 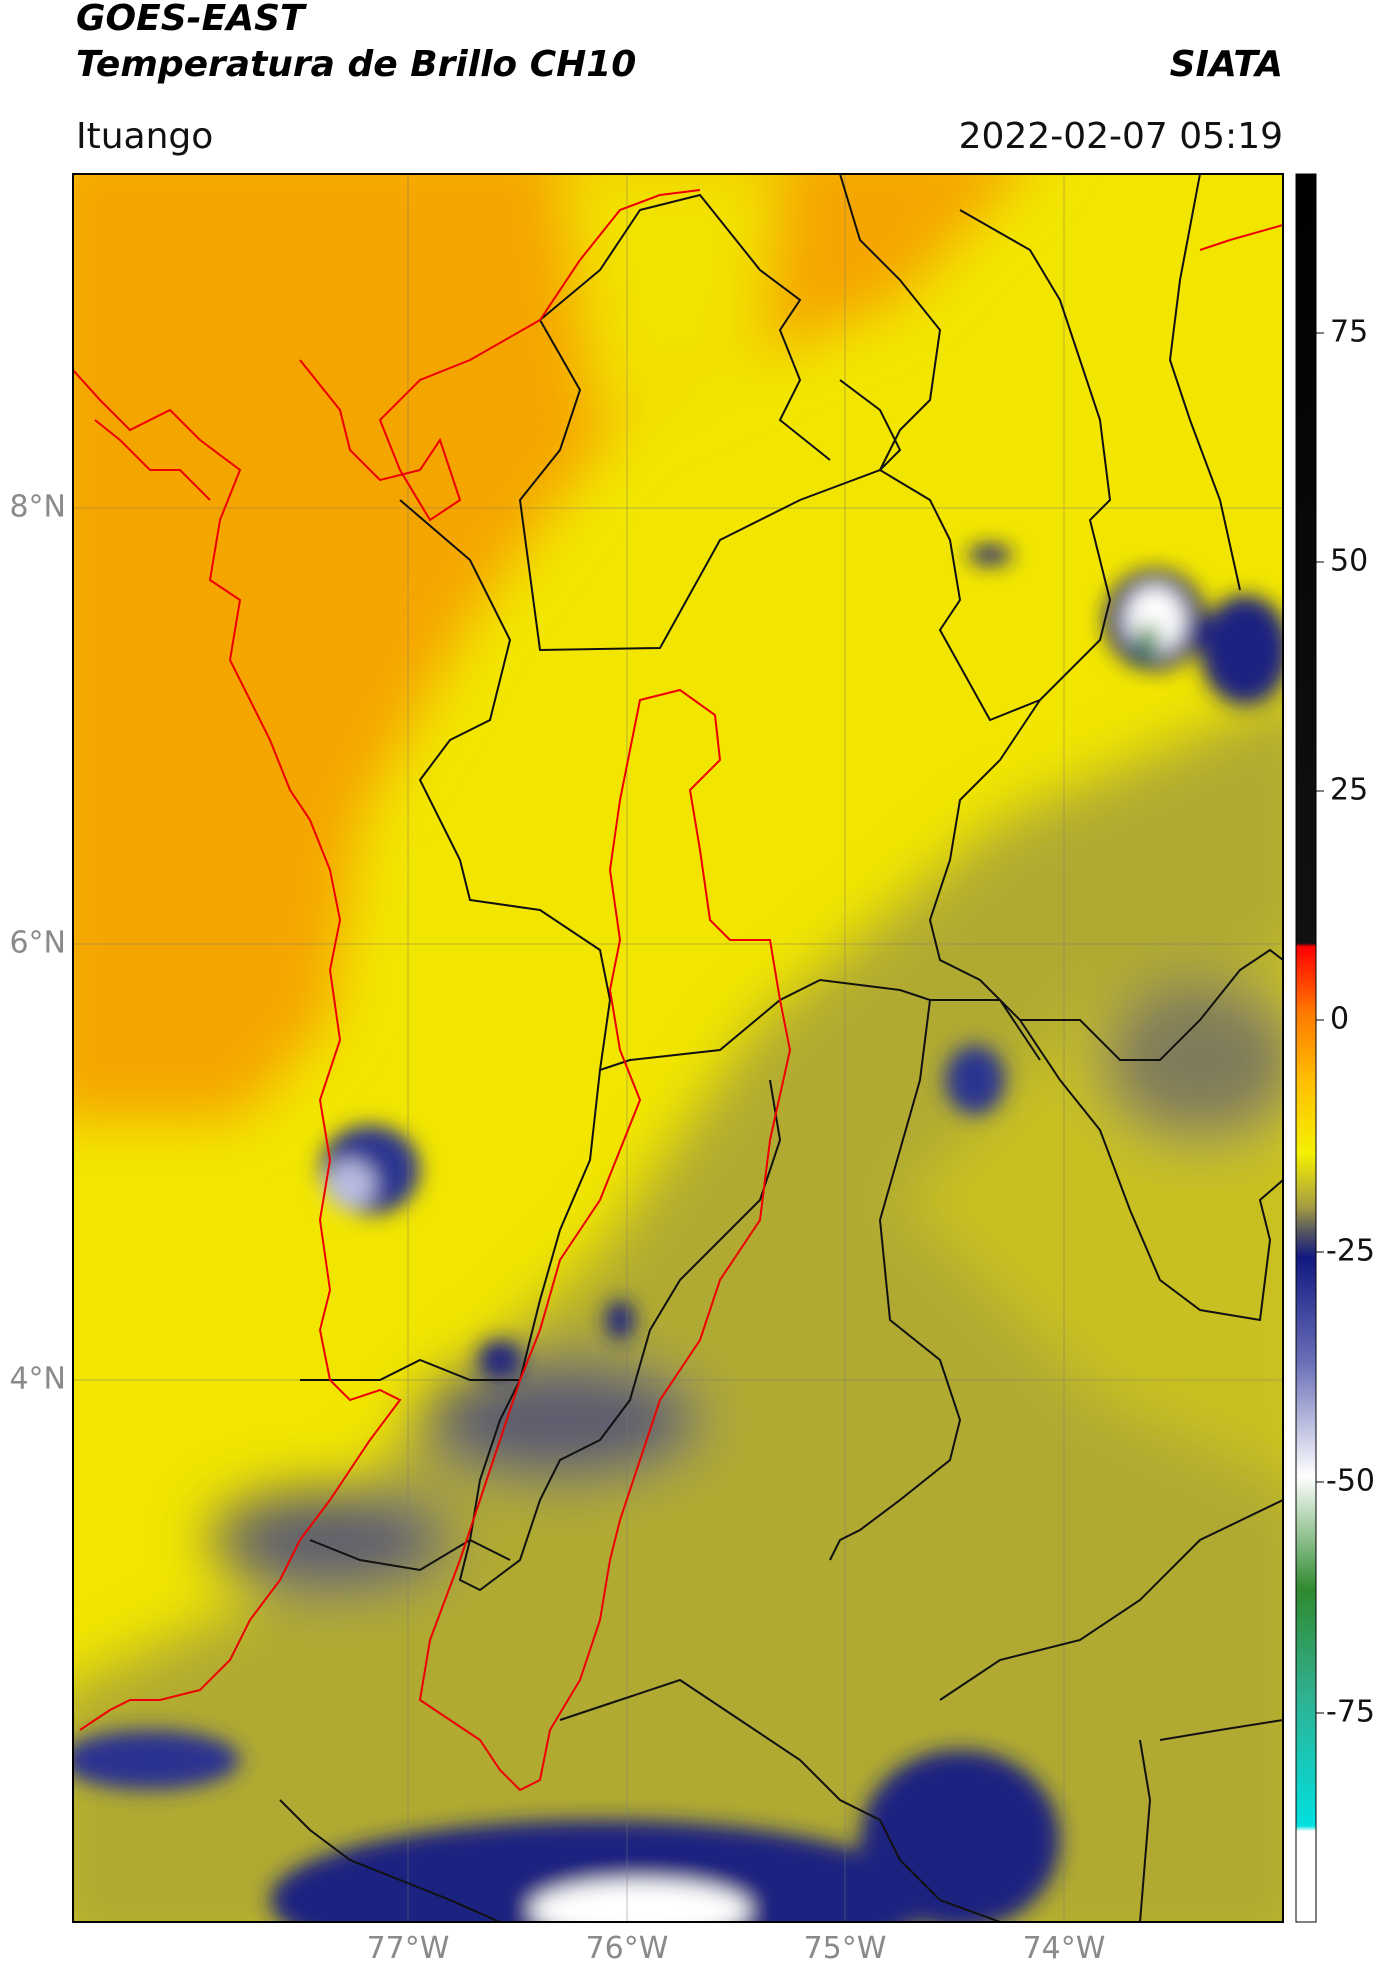 I want to click on colorbar-label: -50, so click(x=1350, y=1481).